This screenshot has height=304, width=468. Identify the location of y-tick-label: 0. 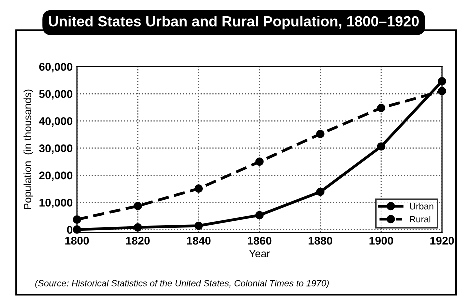
(70, 230).